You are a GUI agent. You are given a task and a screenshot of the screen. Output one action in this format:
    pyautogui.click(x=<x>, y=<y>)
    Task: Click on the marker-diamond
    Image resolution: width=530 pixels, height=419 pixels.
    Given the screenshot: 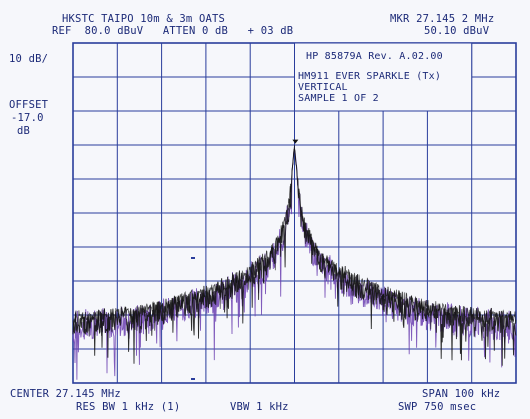 What is the action you would take?
    pyautogui.click(x=295, y=141)
    